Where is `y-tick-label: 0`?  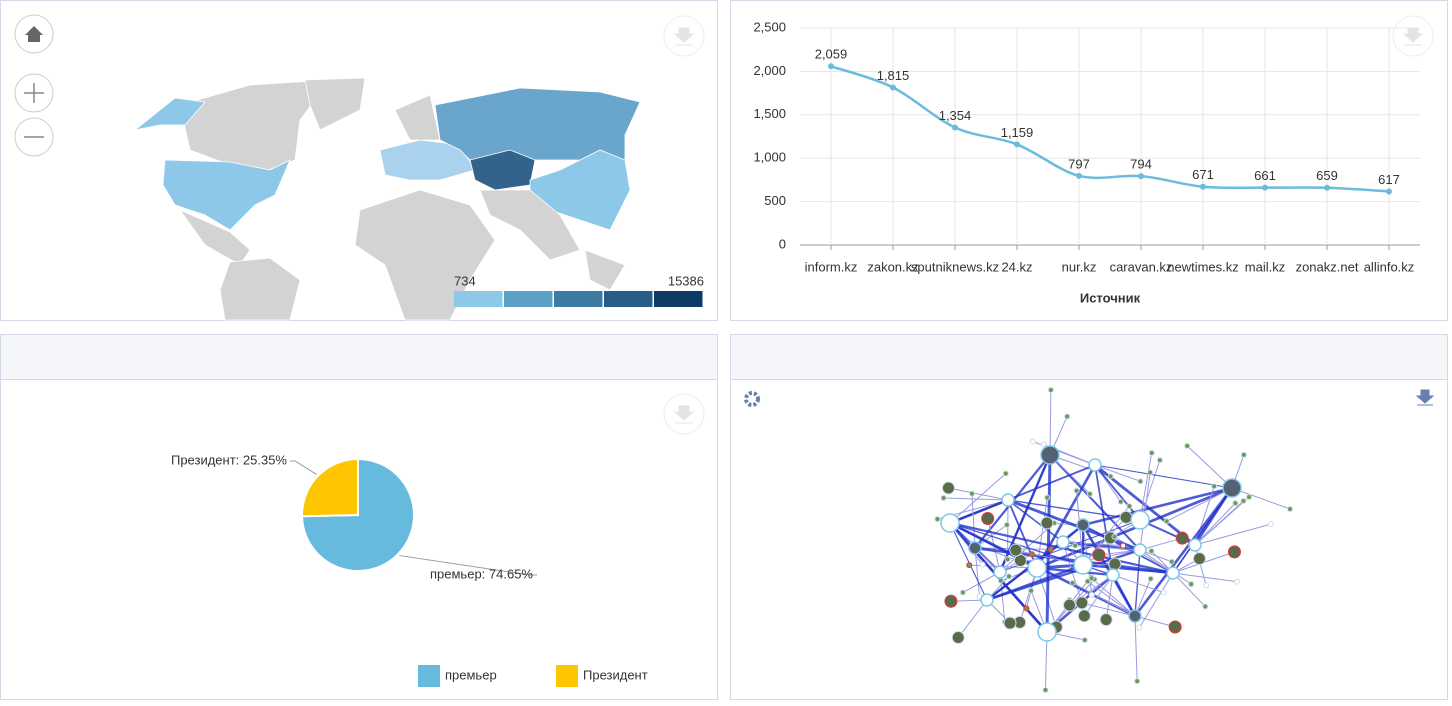
y-tick-label: 0 is located at coordinates (782, 243).